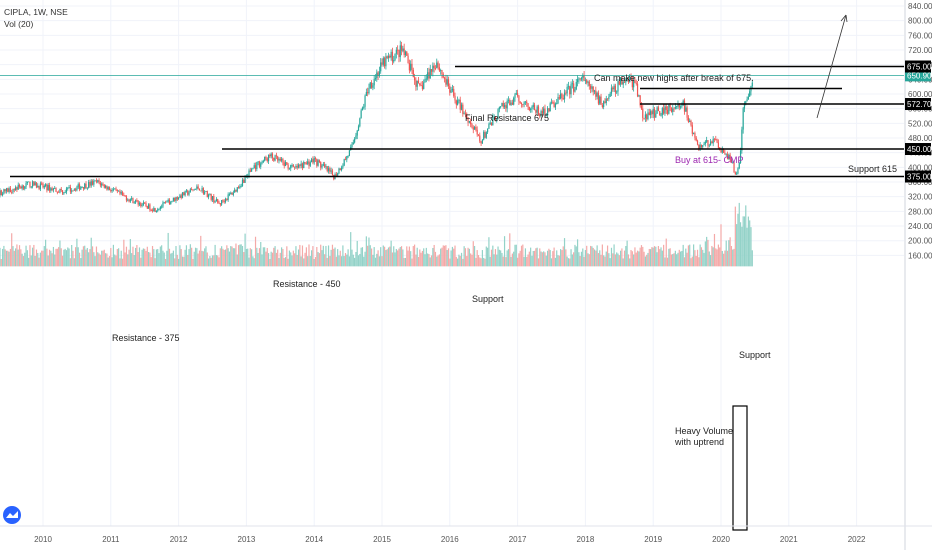 Image resolution: width=932 pixels, height=550 pixels. What do you see at coordinates (43, 539) in the screenshot?
I see `x-tick-label: 2010` at bounding box center [43, 539].